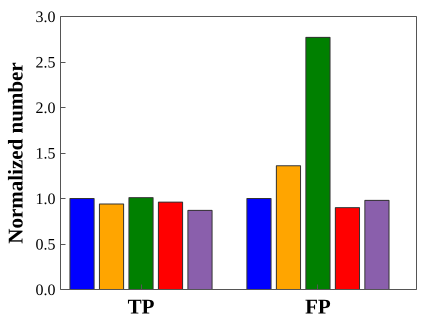 The height and width of the screenshot is (321, 423). I want to click on y-tick-label: 0.5, so click(46, 245).